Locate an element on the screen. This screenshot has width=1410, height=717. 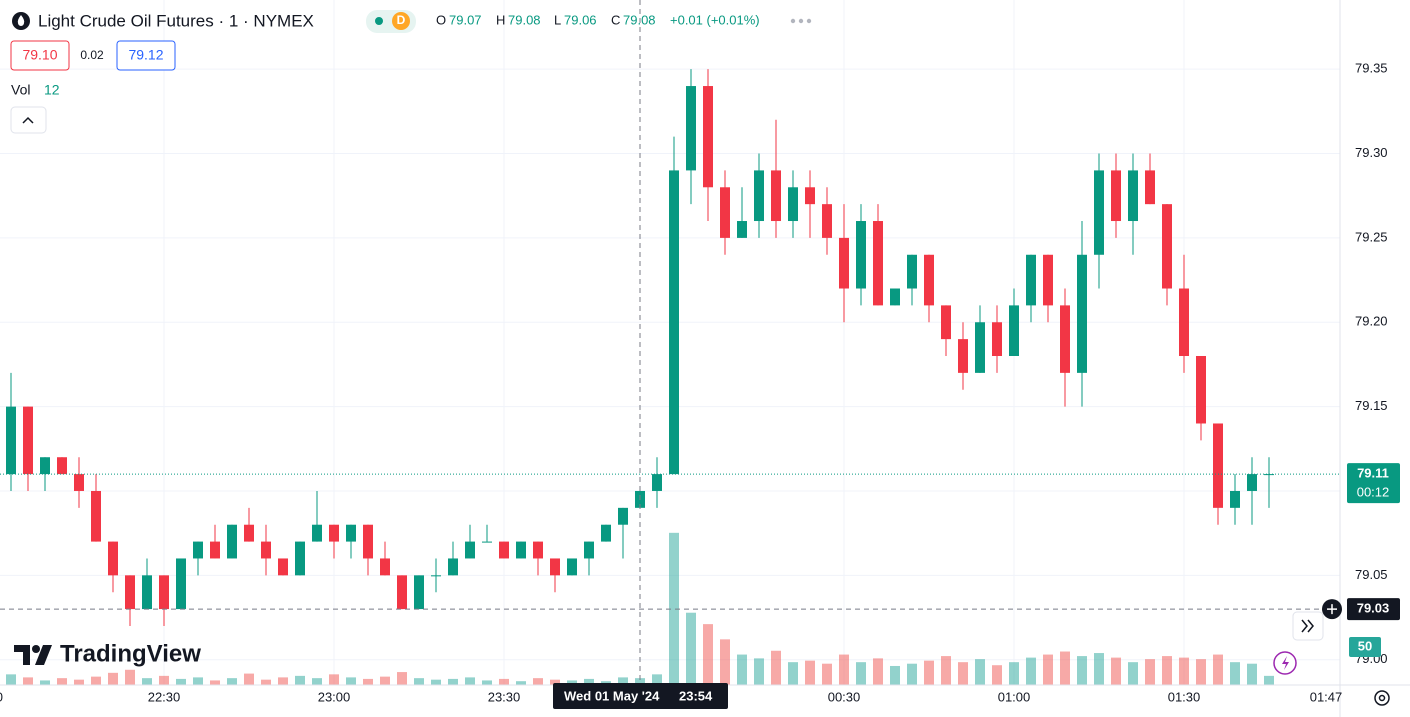
y-tick-label: 79.20 is located at coordinates (1371, 321).